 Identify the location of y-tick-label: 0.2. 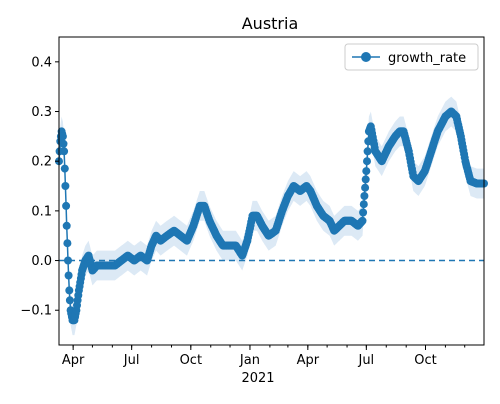
(41, 162).